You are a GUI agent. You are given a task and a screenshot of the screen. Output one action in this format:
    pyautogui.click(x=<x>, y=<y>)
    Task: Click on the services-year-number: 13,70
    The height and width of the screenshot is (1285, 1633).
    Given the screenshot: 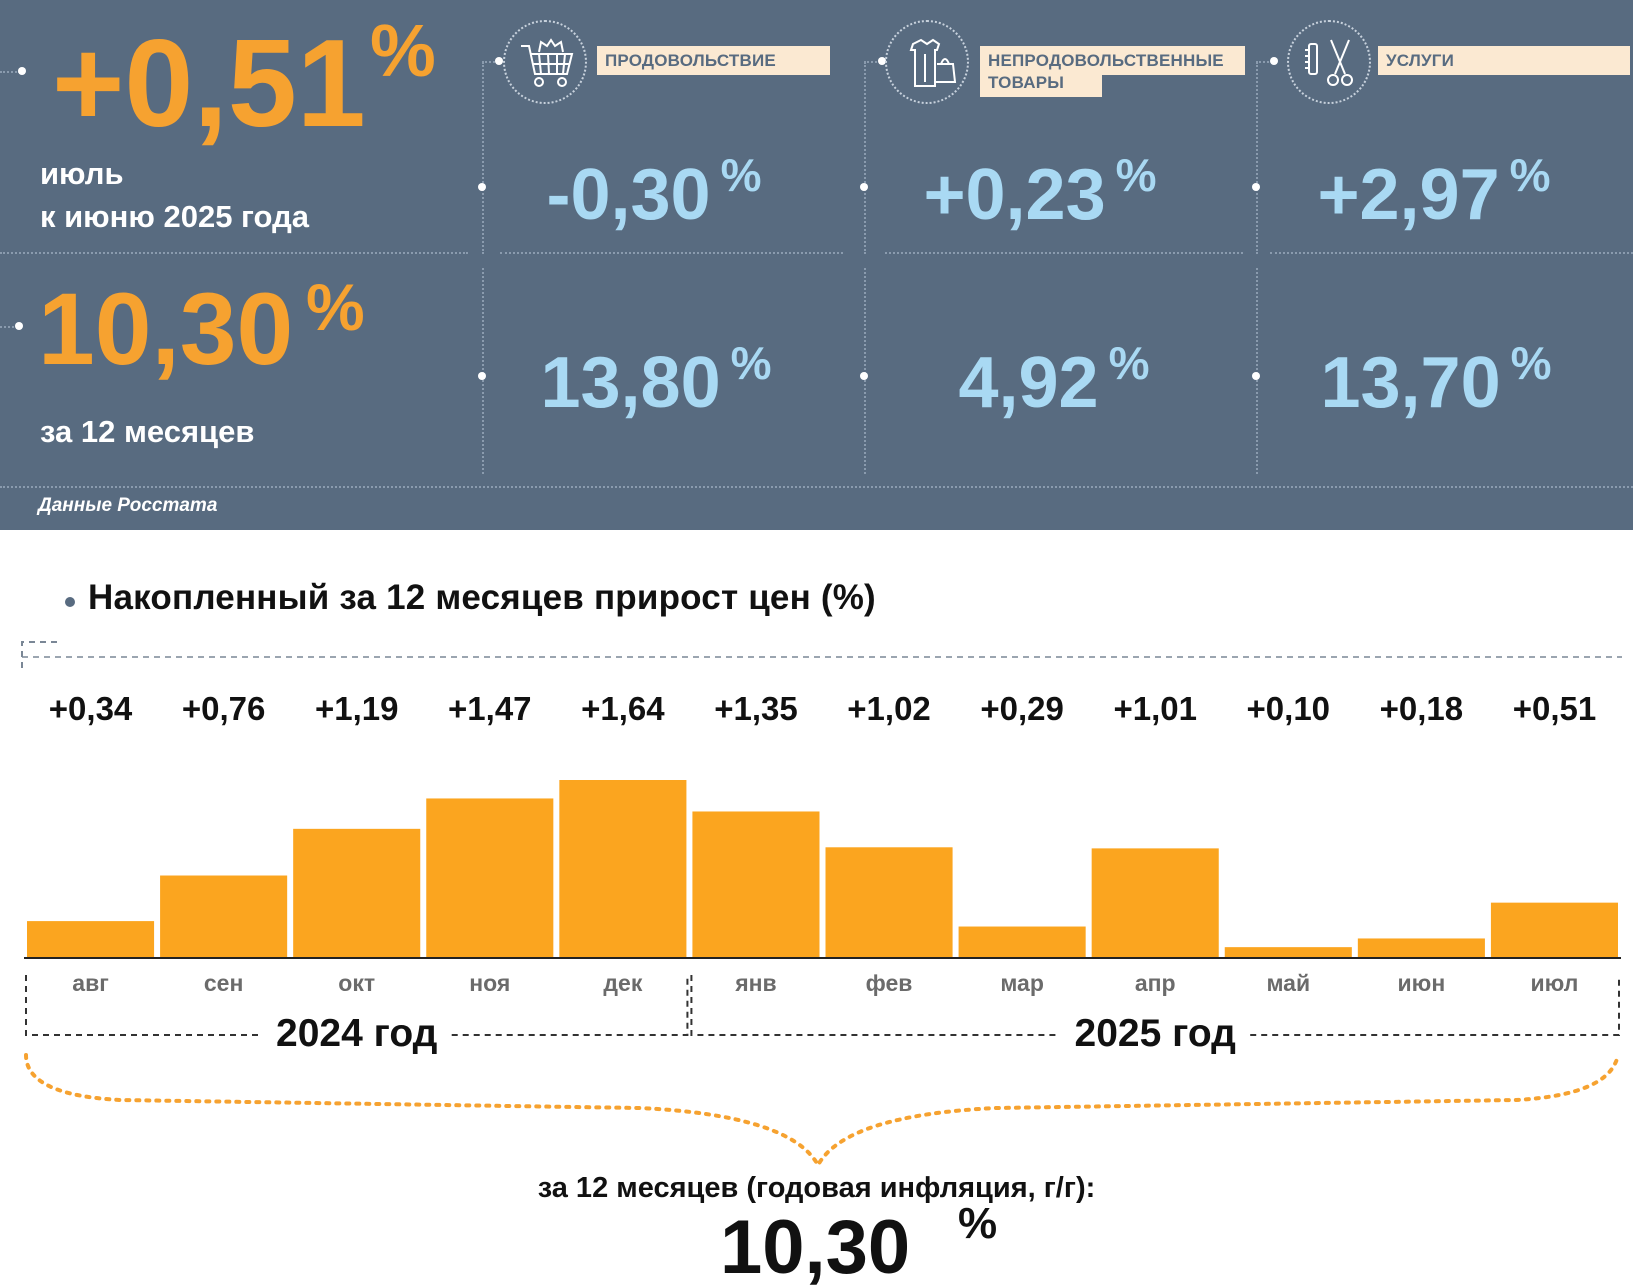 What is the action you would take?
    pyautogui.click(x=1410, y=383)
    